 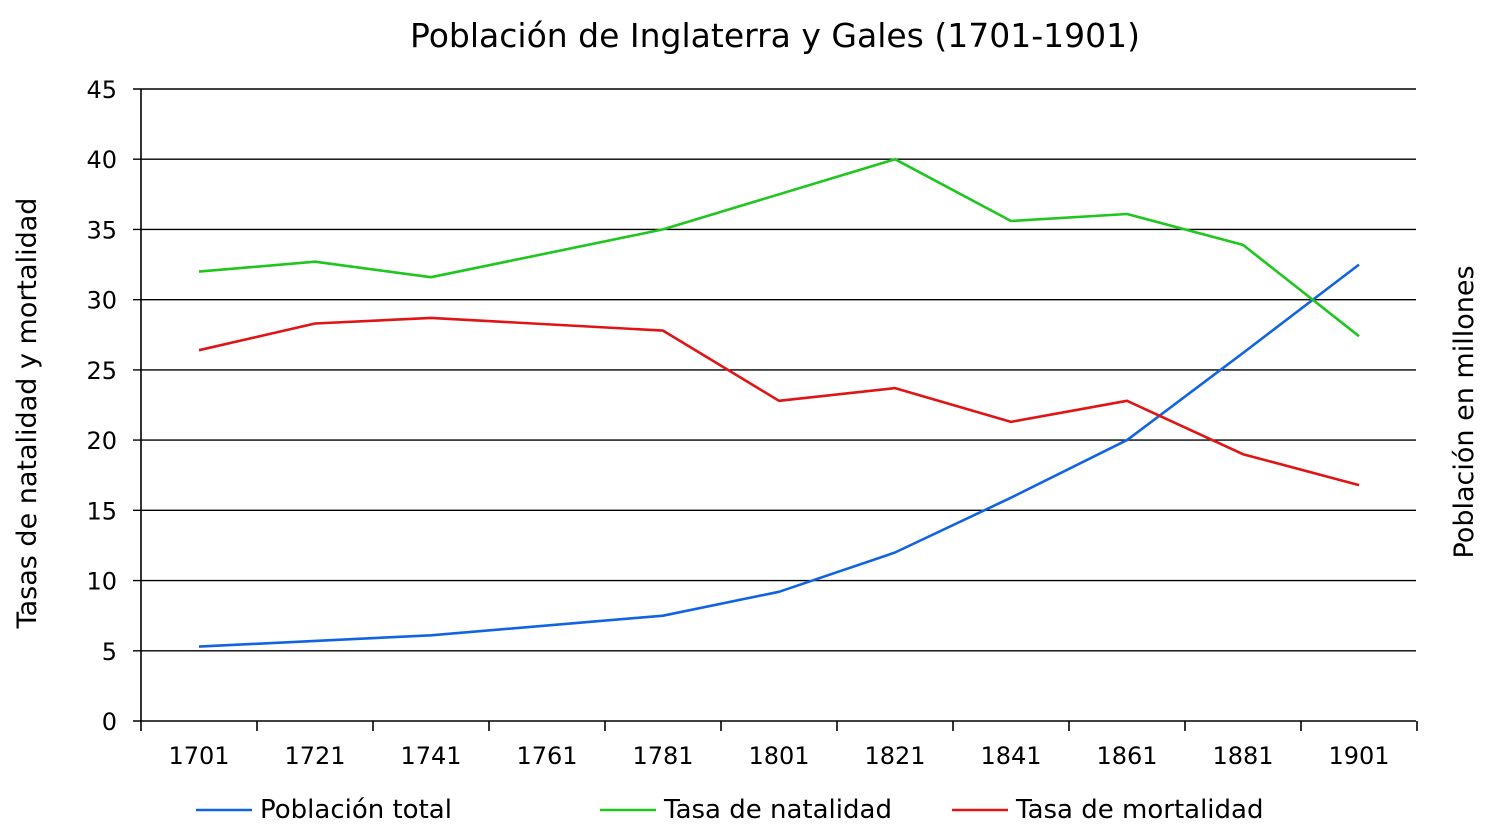 I want to click on x-tick-label: 1721, so click(x=314, y=756).